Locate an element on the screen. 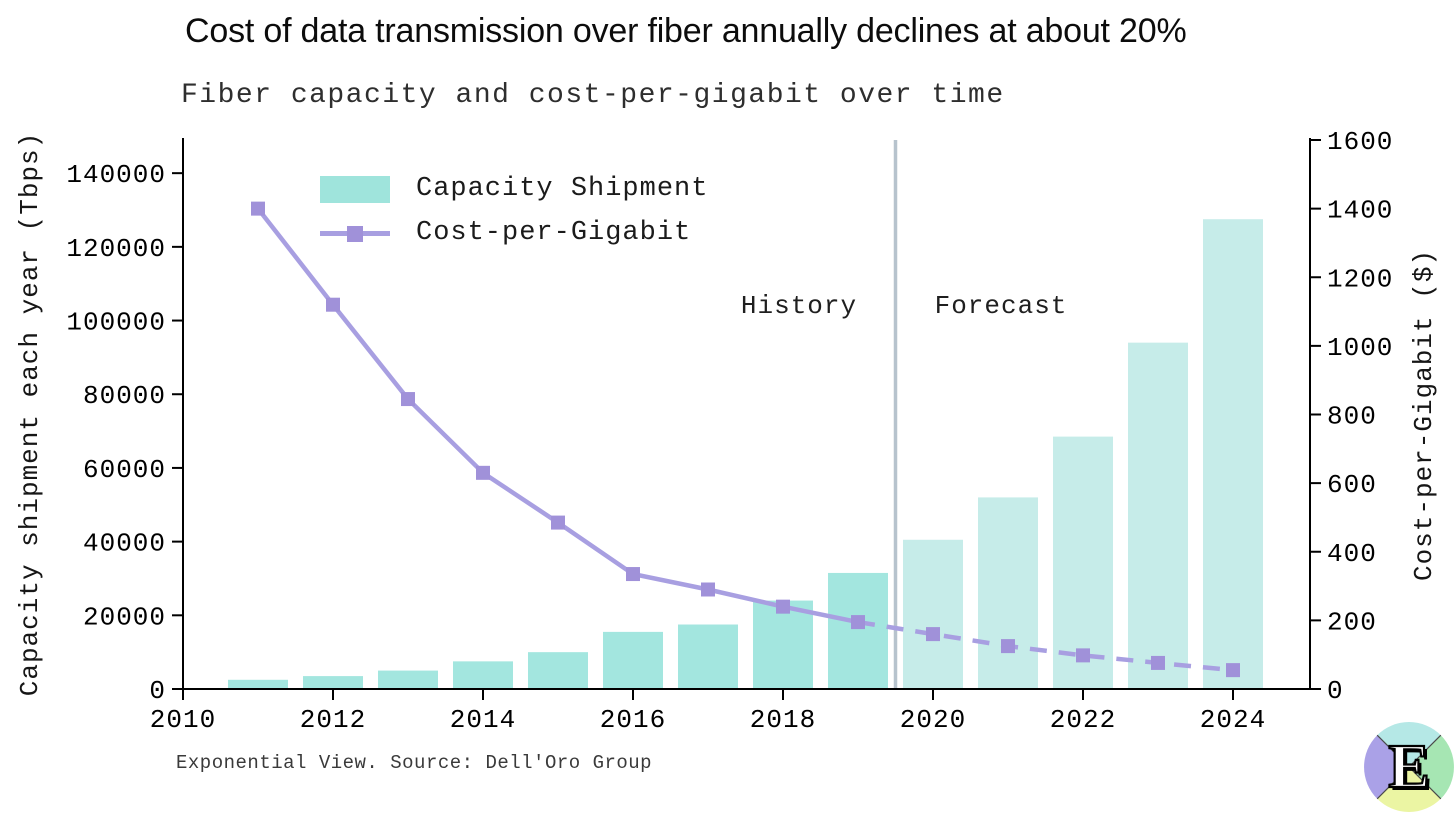  y-right-tick-label: 1600 is located at coordinates (1360, 142).